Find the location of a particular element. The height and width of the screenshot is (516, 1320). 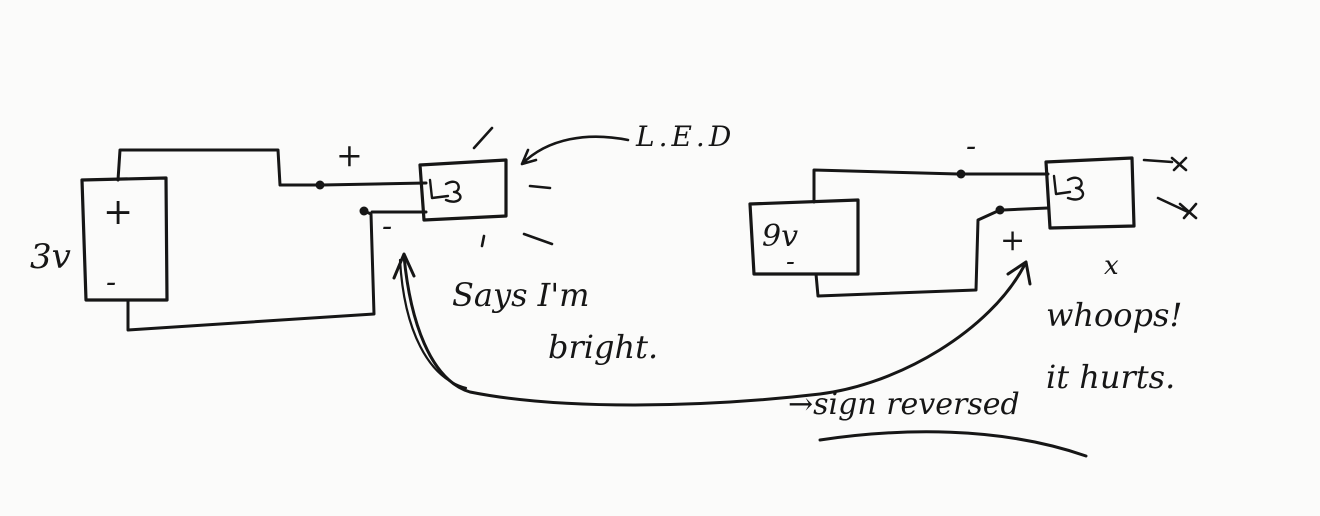

battery-9v-voltage-label: 9v is located at coordinates (780, 236).